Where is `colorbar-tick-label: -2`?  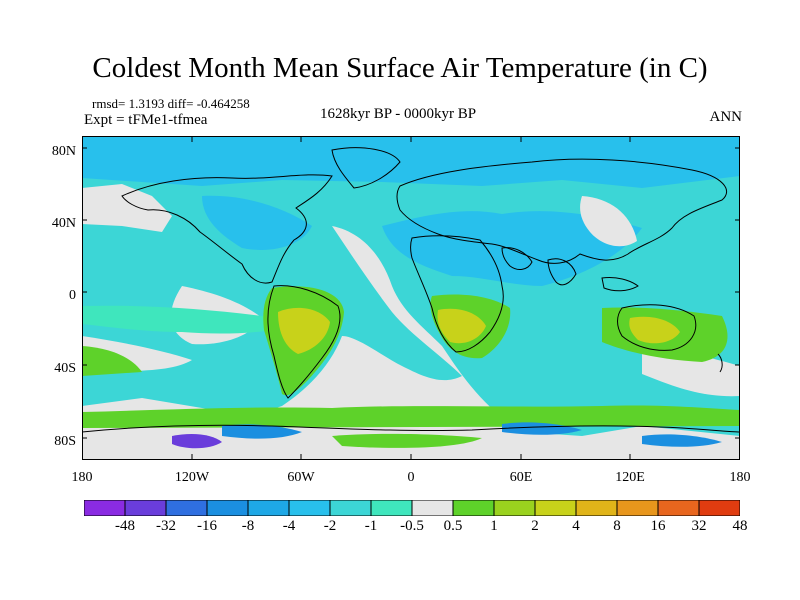 colorbar-tick-label: -2 is located at coordinates (330, 526).